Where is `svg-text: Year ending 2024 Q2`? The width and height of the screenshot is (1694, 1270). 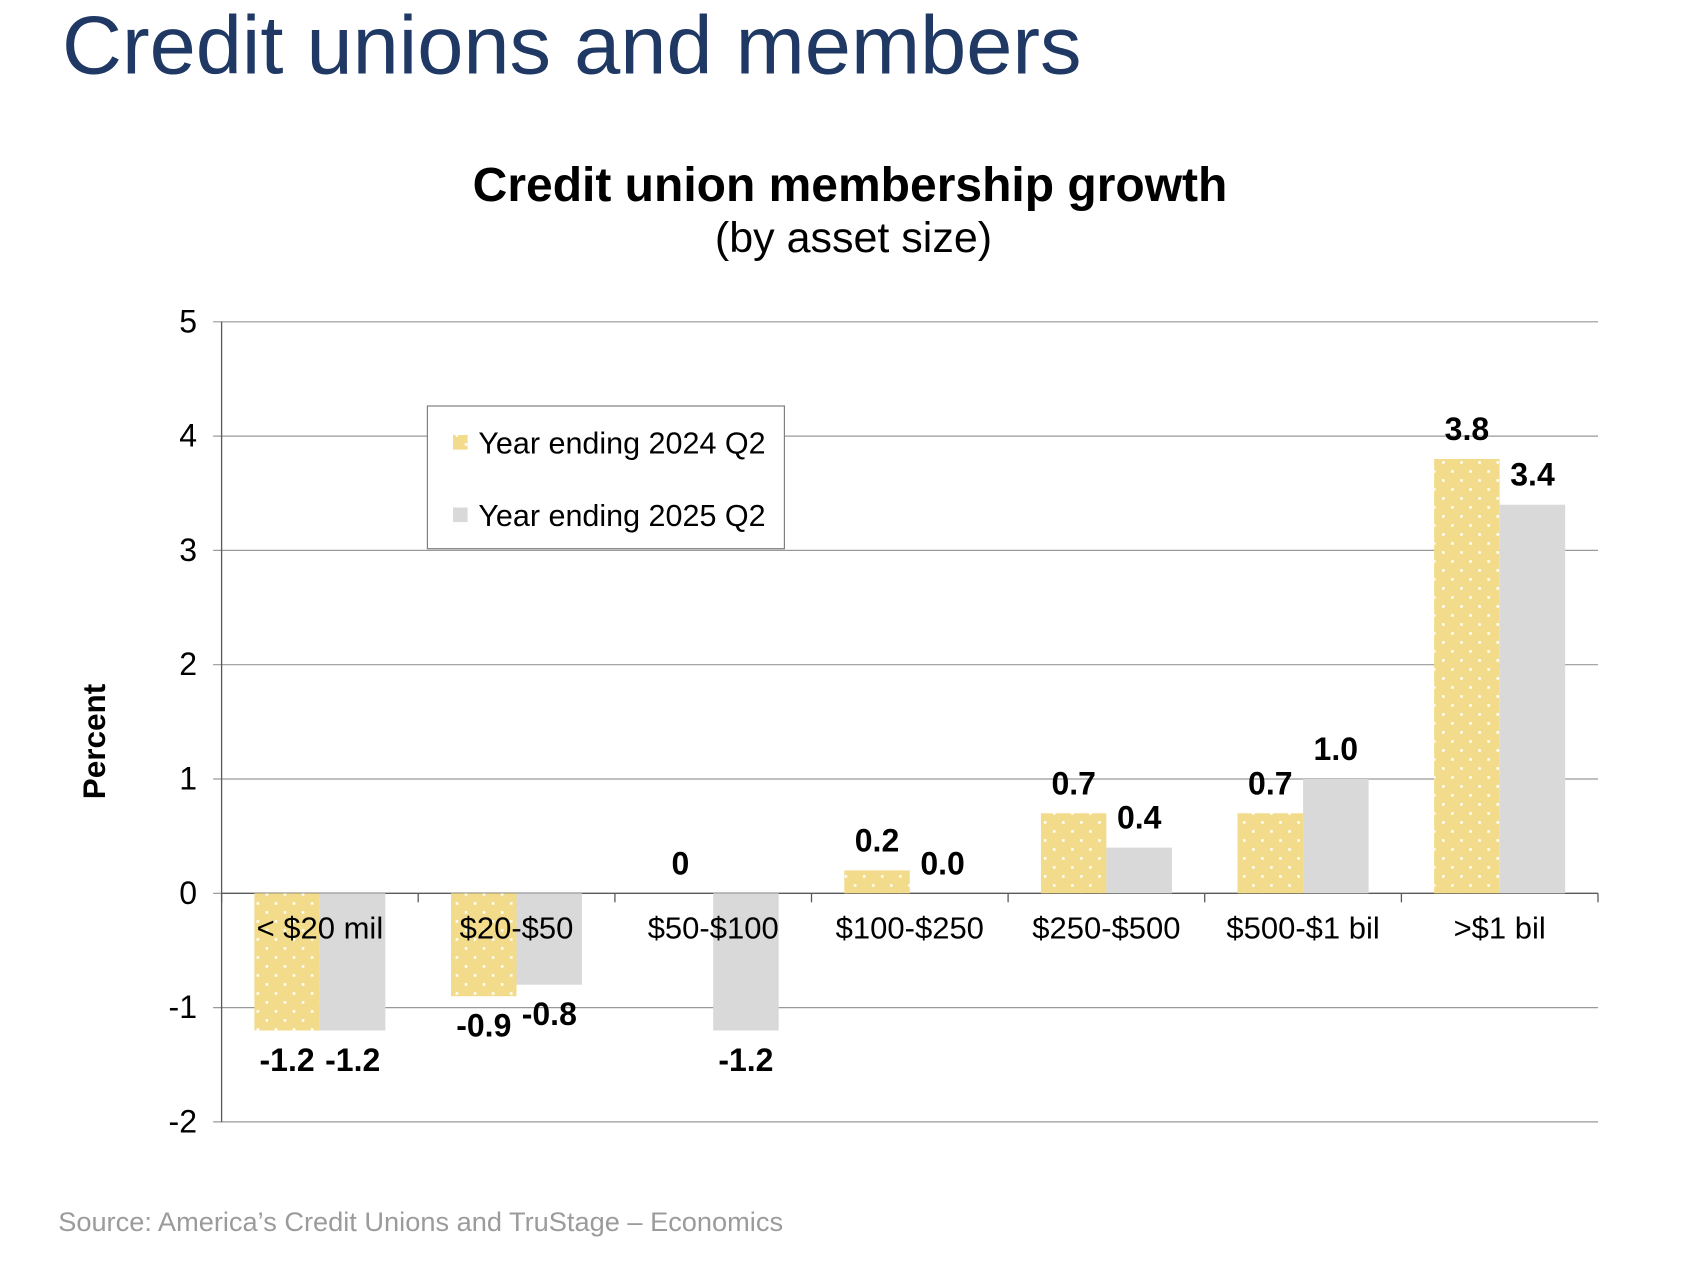 svg-text: Year ending 2024 Q2 is located at coordinates (621, 444).